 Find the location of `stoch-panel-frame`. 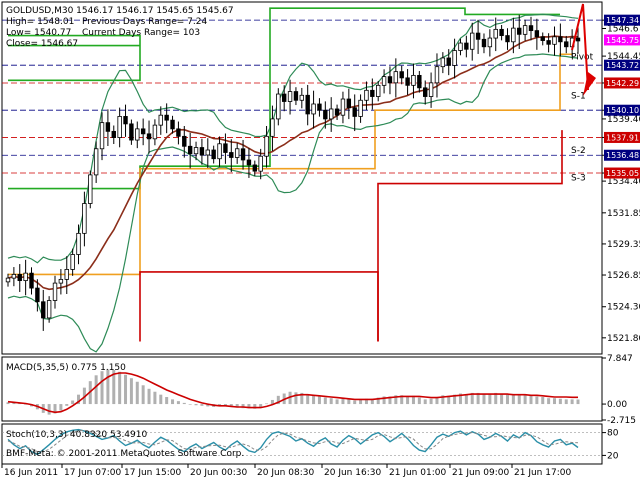

stoch-panel-frame is located at coordinates (302, 444).